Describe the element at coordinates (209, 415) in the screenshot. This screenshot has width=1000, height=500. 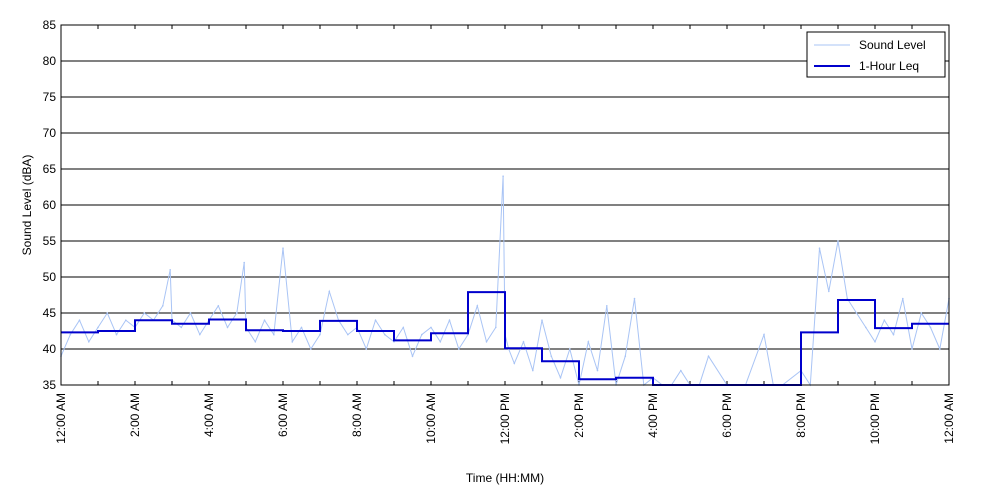
I see `x-tick-label: 4:00 AM` at that location.